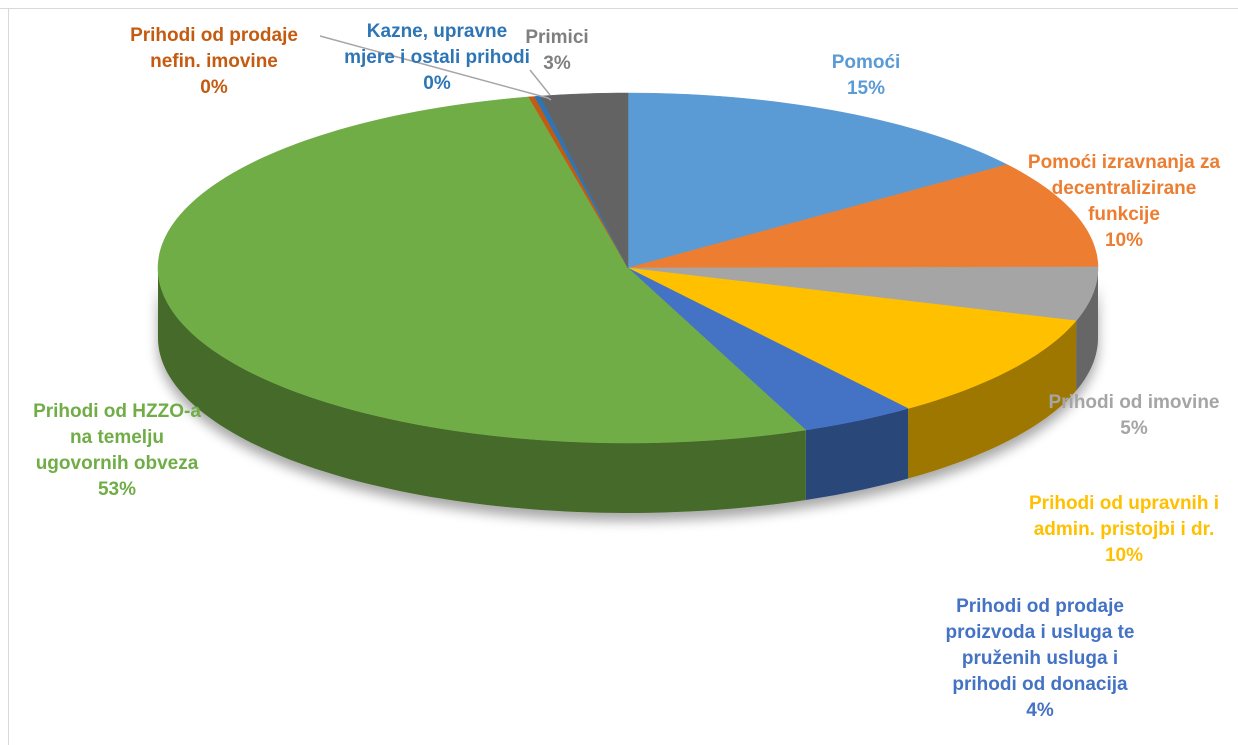  What do you see at coordinates (1124, 162) in the screenshot?
I see `data-label-name-1: Pomoći izravnanja za` at bounding box center [1124, 162].